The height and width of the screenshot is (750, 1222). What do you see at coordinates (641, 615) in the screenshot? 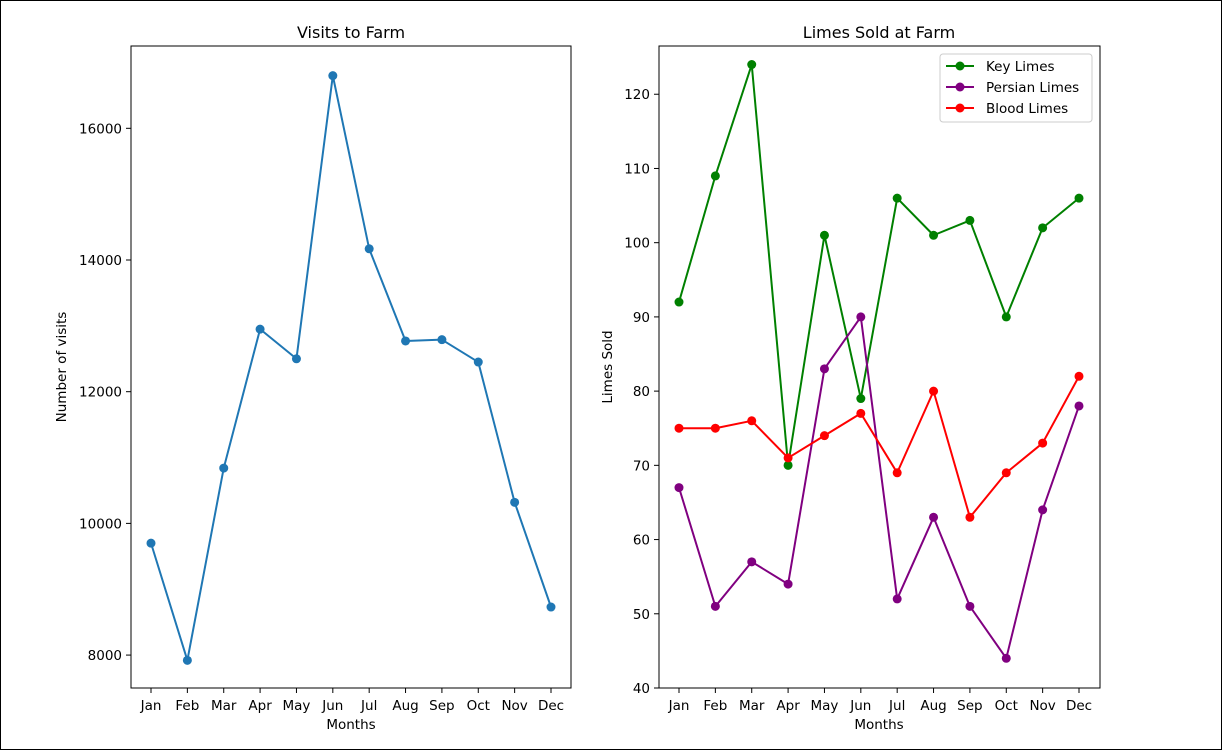
I see `y-tick-label: 50` at bounding box center [641, 615].